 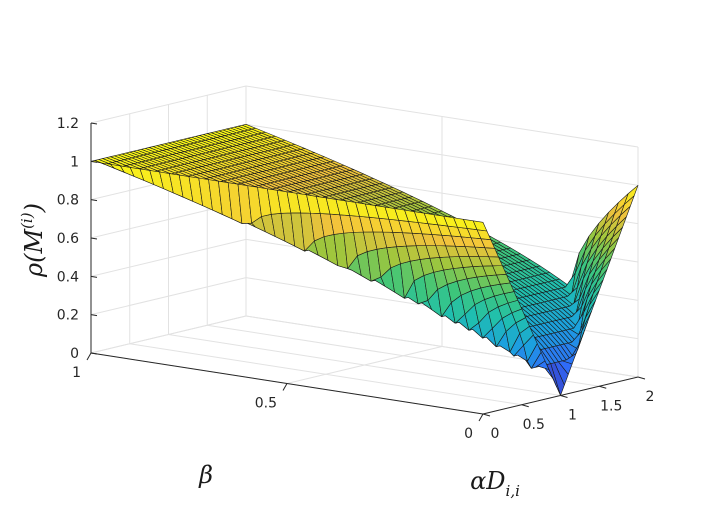 I want to click on z-tick-label: 0.2, so click(x=68, y=316).